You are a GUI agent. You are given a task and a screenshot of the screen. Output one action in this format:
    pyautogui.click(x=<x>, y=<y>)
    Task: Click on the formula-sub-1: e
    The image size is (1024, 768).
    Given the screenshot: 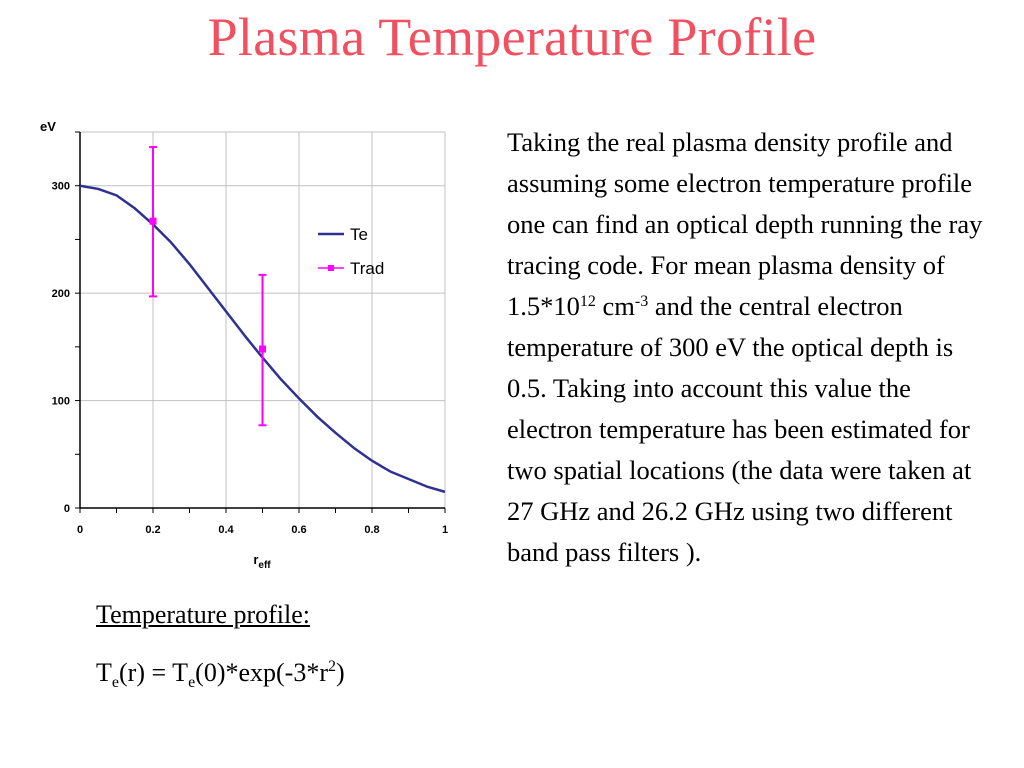 What is the action you would take?
    pyautogui.click(x=115, y=682)
    